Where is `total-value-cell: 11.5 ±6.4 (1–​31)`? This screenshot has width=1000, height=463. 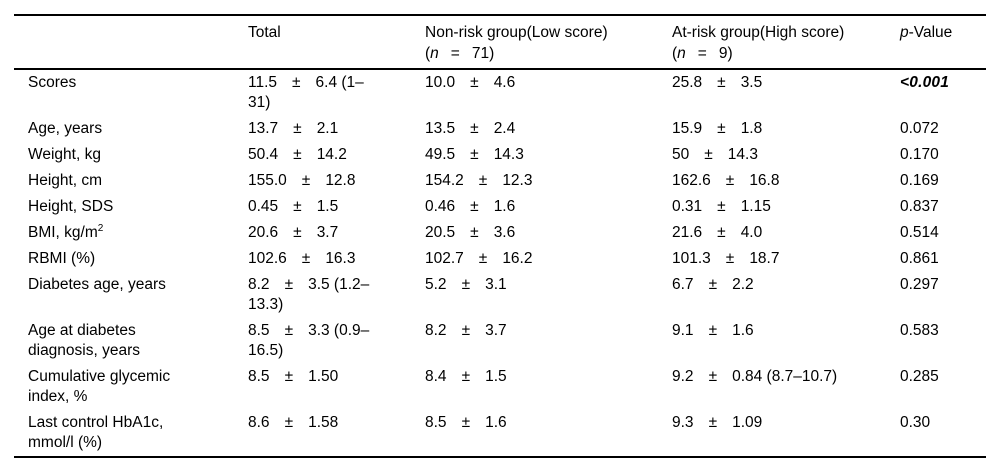
total-value-cell: 11.5 ±6.4 (1–​31) is located at coordinates (336, 92).